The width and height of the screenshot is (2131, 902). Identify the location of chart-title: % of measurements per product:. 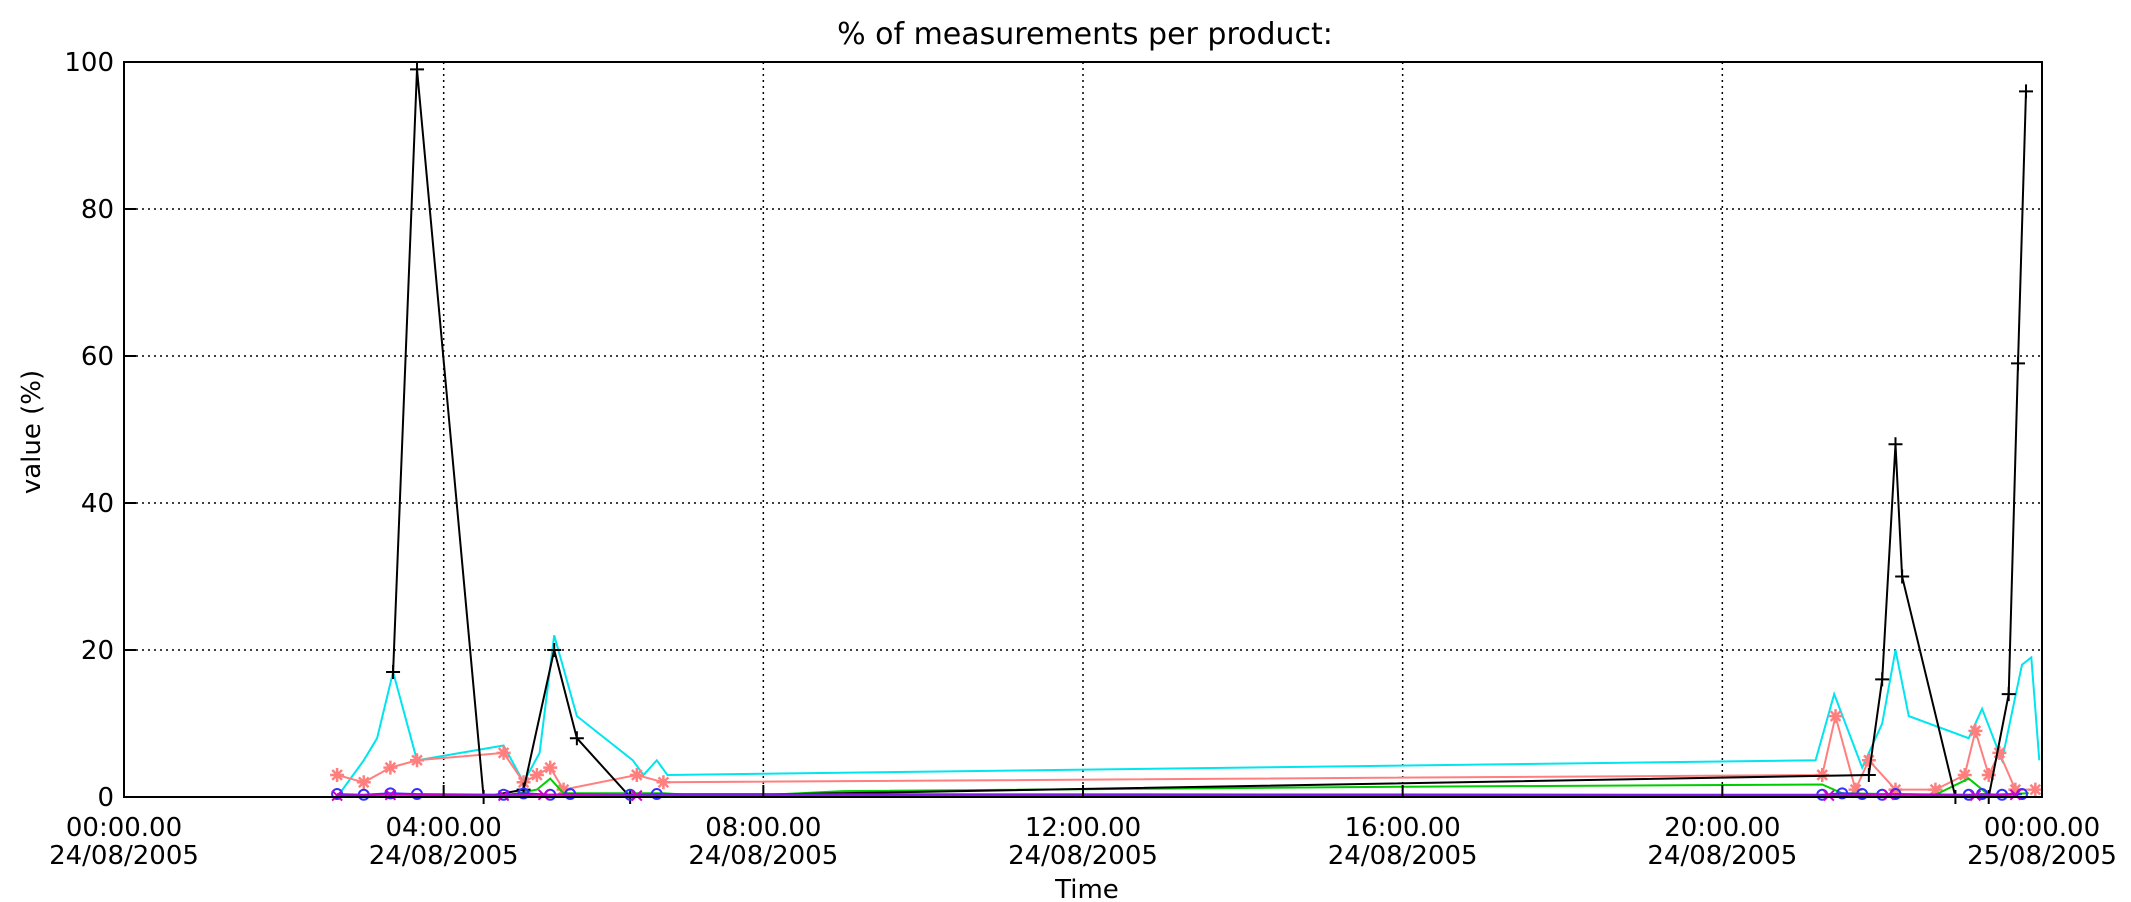
(1085, 34).